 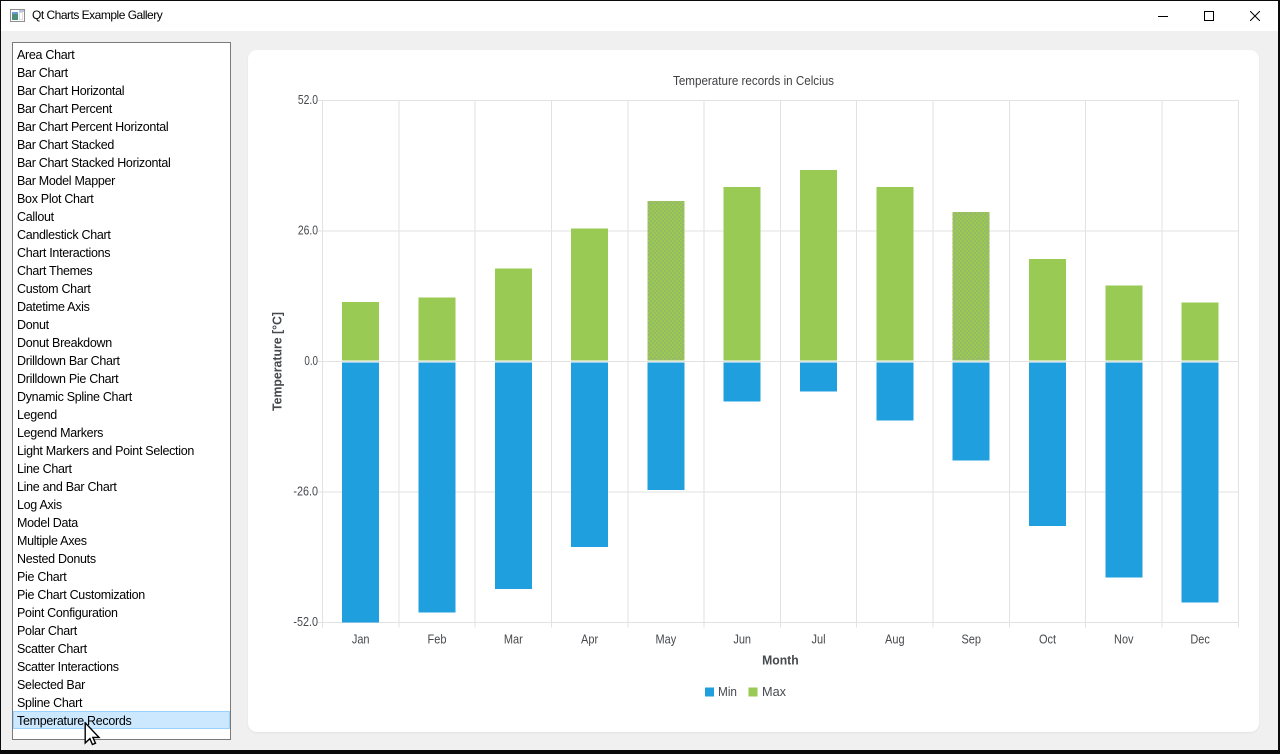 I want to click on svg-text: Month, so click(x=780, y=661).